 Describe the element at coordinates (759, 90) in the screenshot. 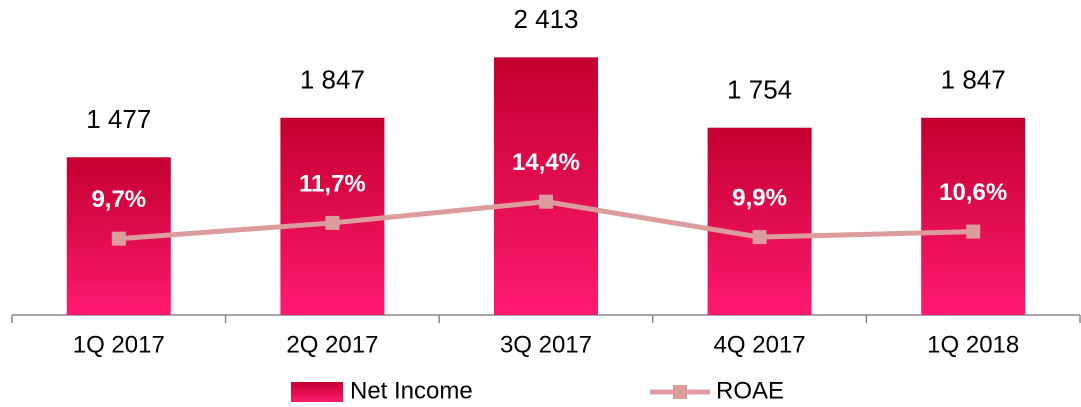

I see `bar-value-label: 1 754` at that location.